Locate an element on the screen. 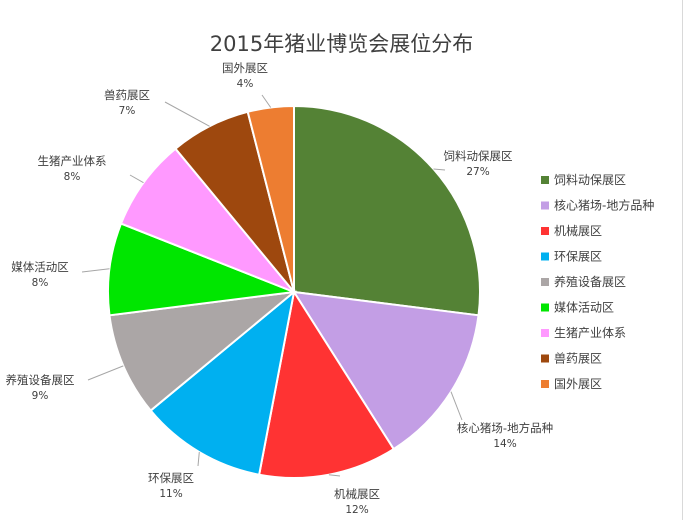  slice-label-1: 饲料动保展区 is located at coordinates (478, 156).